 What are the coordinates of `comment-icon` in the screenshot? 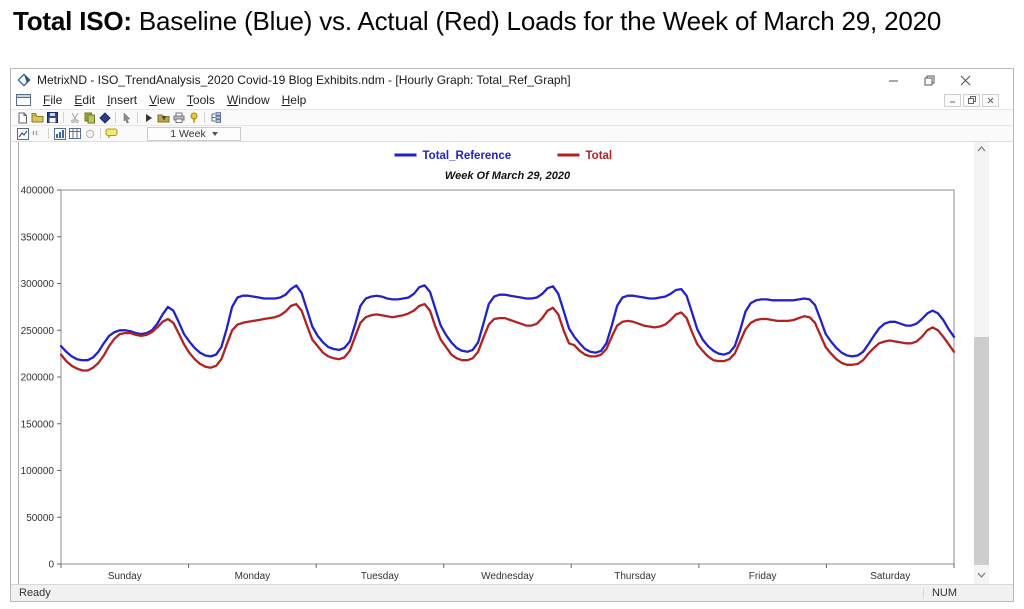 It's located at (111, 133).